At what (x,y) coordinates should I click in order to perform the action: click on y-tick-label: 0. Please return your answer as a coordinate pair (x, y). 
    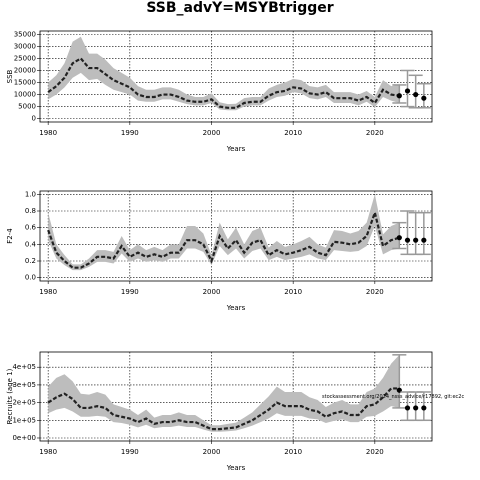
    Looking at the image, I should click on (34, 119).